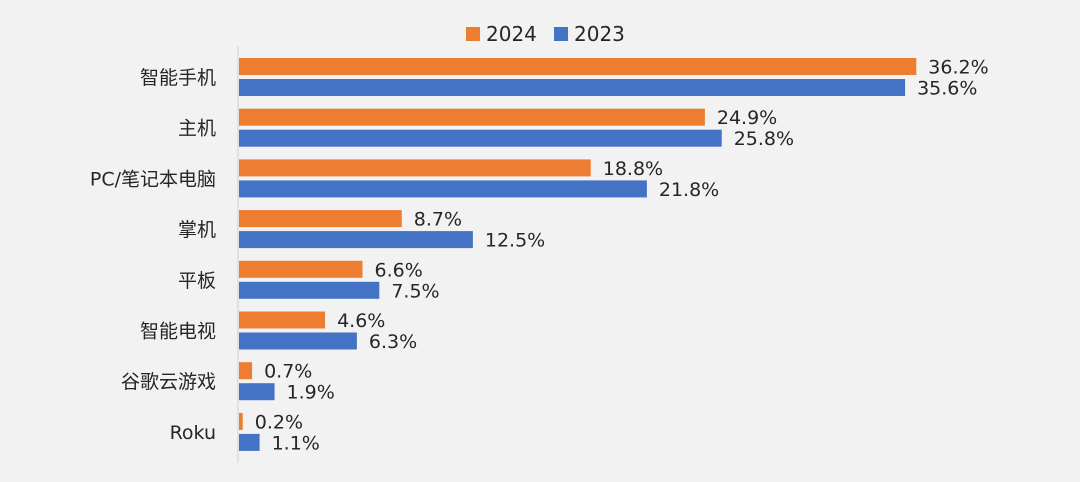 The width and height of the screenshot is (1080, 482). Describe the element at coordinates (288, 372) in the screenshot. I see `data-label-2024: 0.7%` at that location.